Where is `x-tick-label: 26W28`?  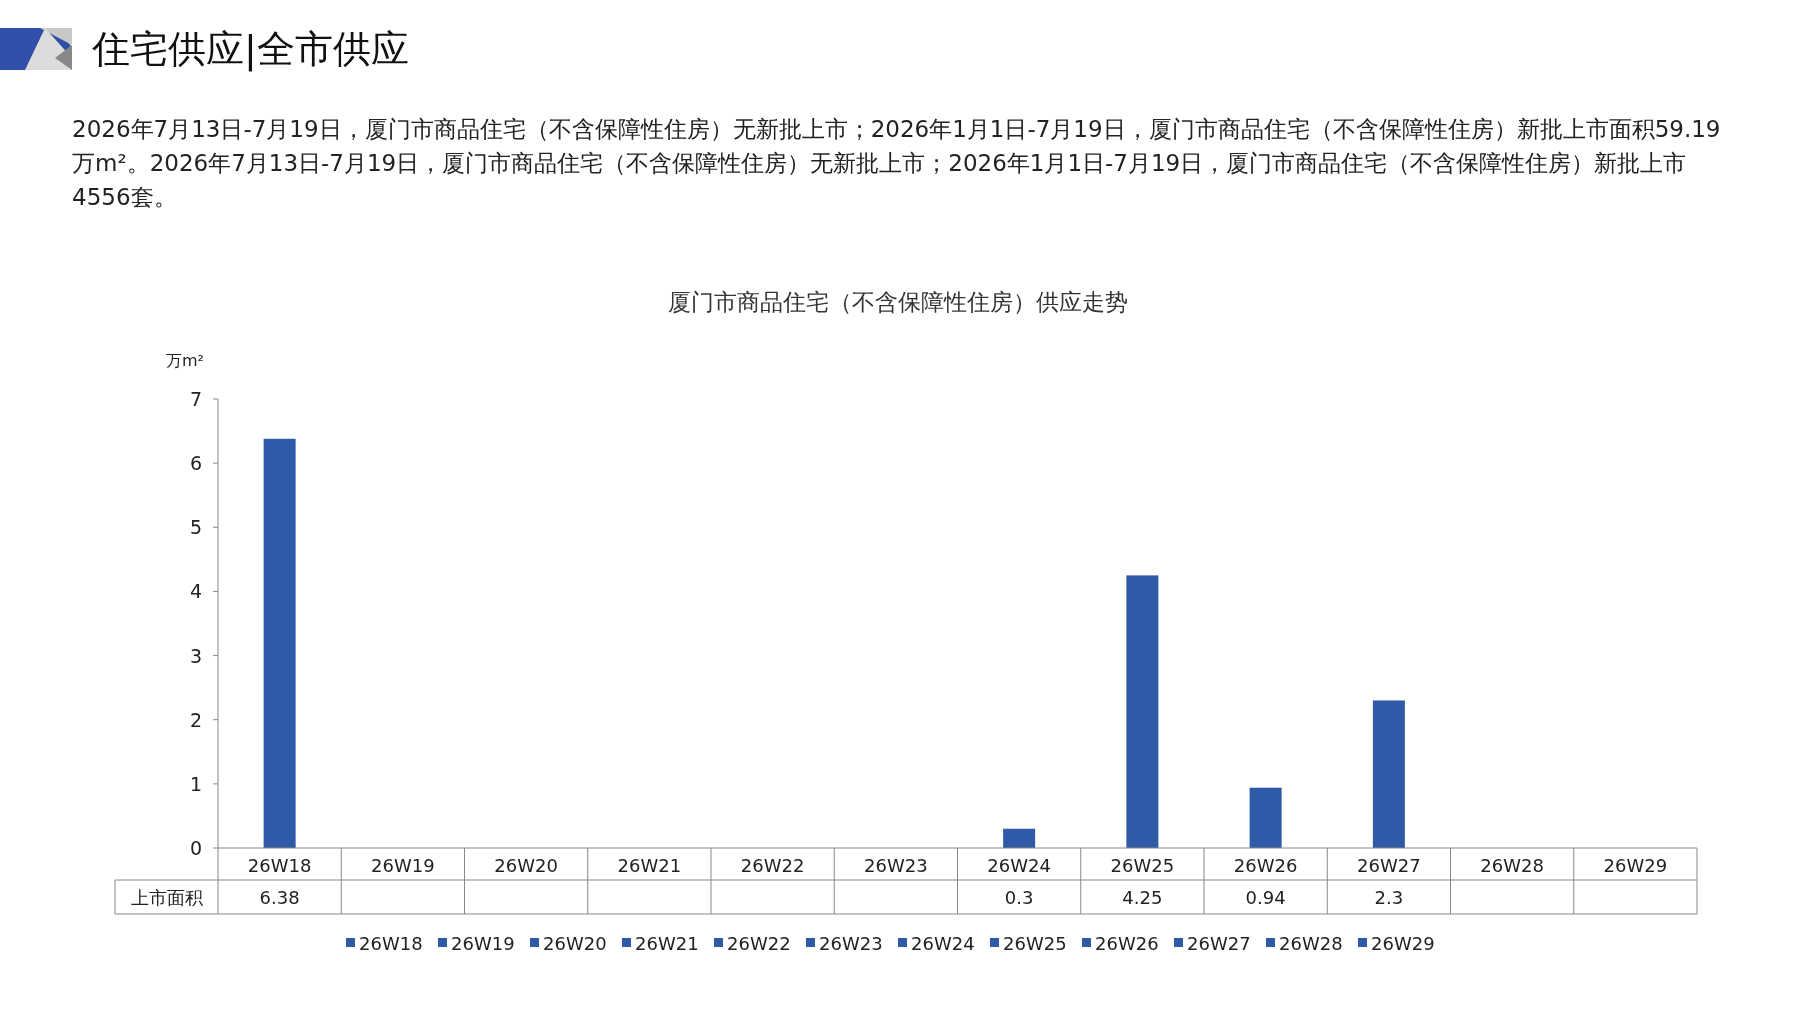
x-tick-label: 26W28 is located at coordinates (1512, 865).